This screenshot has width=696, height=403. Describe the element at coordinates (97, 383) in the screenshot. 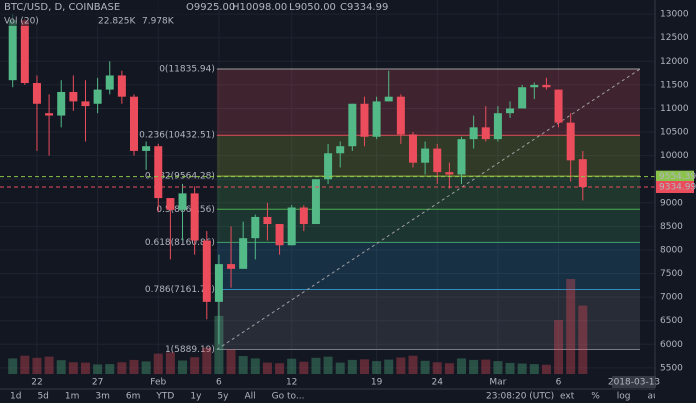

I see `x-tick-label: 27` at that location.